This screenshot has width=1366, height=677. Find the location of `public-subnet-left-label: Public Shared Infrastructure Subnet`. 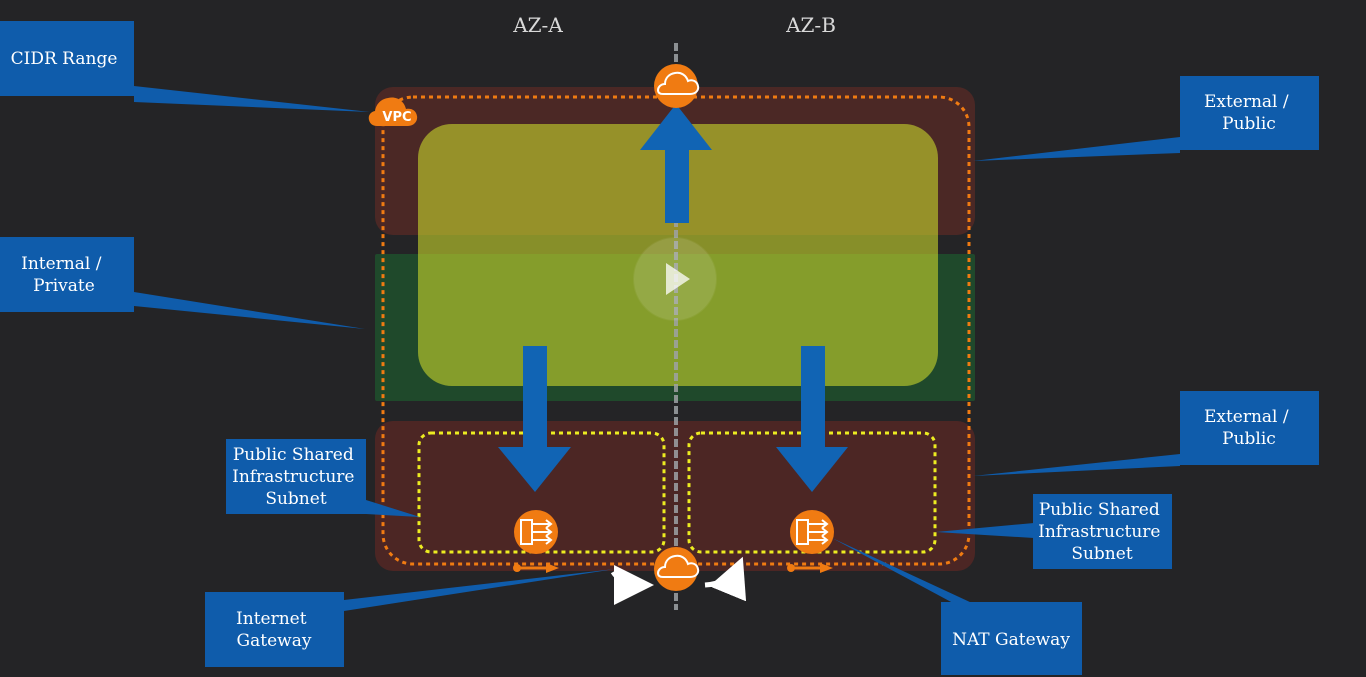

public-subnet-left-label: Public Shared Infrastructure Subnet is located at coordinates (296, 477).